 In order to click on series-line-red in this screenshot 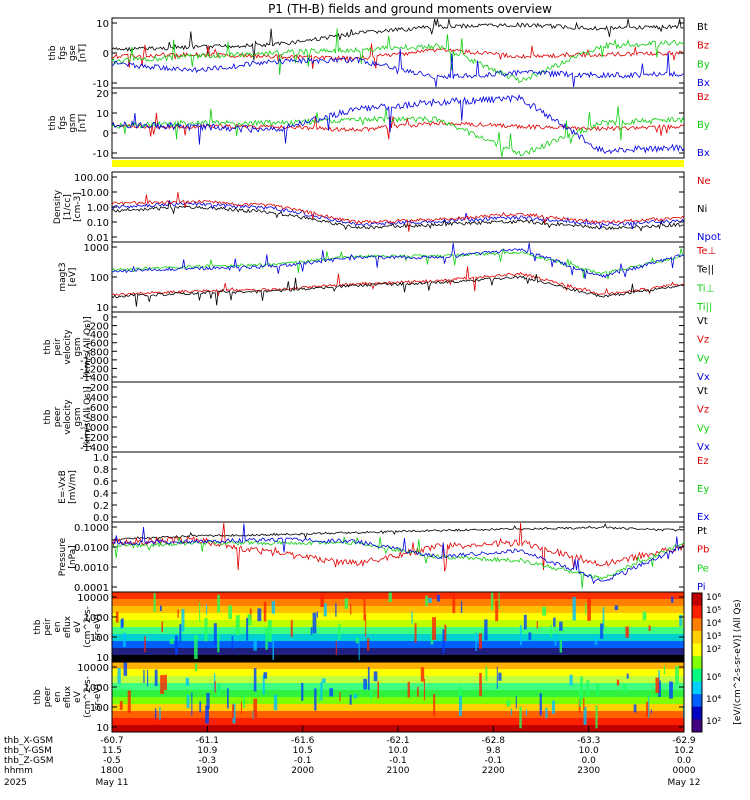, I will do `click(398, 547)`.